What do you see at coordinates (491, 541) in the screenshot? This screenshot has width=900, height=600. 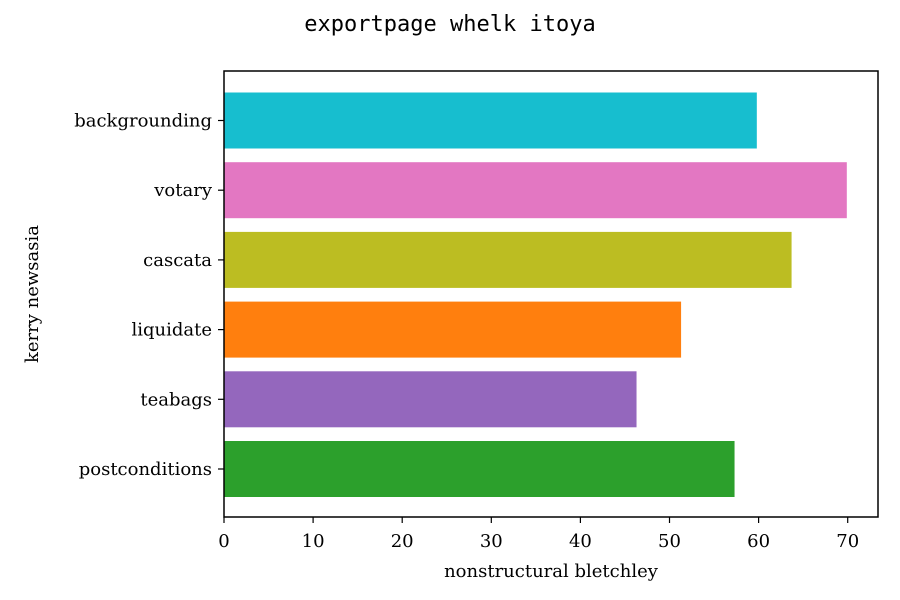 I see `x-tick-label: 30` at bounding box center [491, 541].